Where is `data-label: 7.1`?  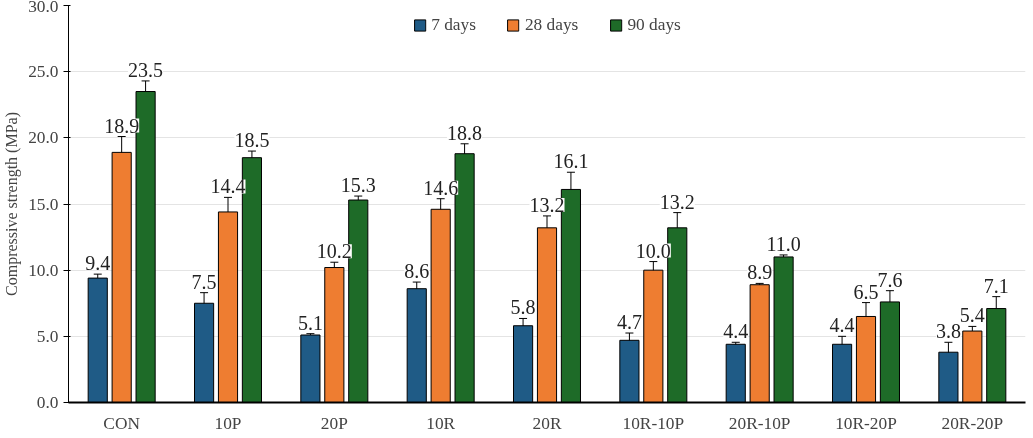
data-label: 7.1 is located at coordinates (996, 285).